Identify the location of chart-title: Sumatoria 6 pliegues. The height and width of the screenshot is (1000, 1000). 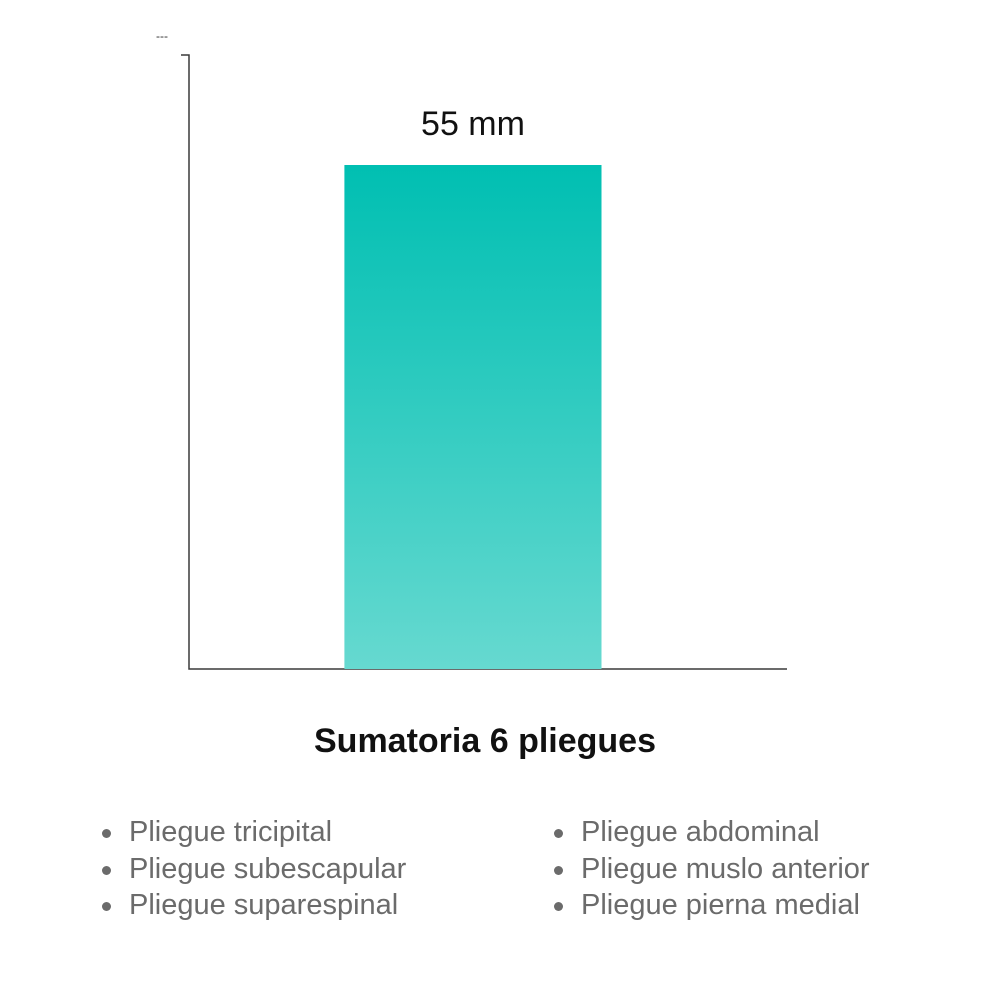
(485, 741).